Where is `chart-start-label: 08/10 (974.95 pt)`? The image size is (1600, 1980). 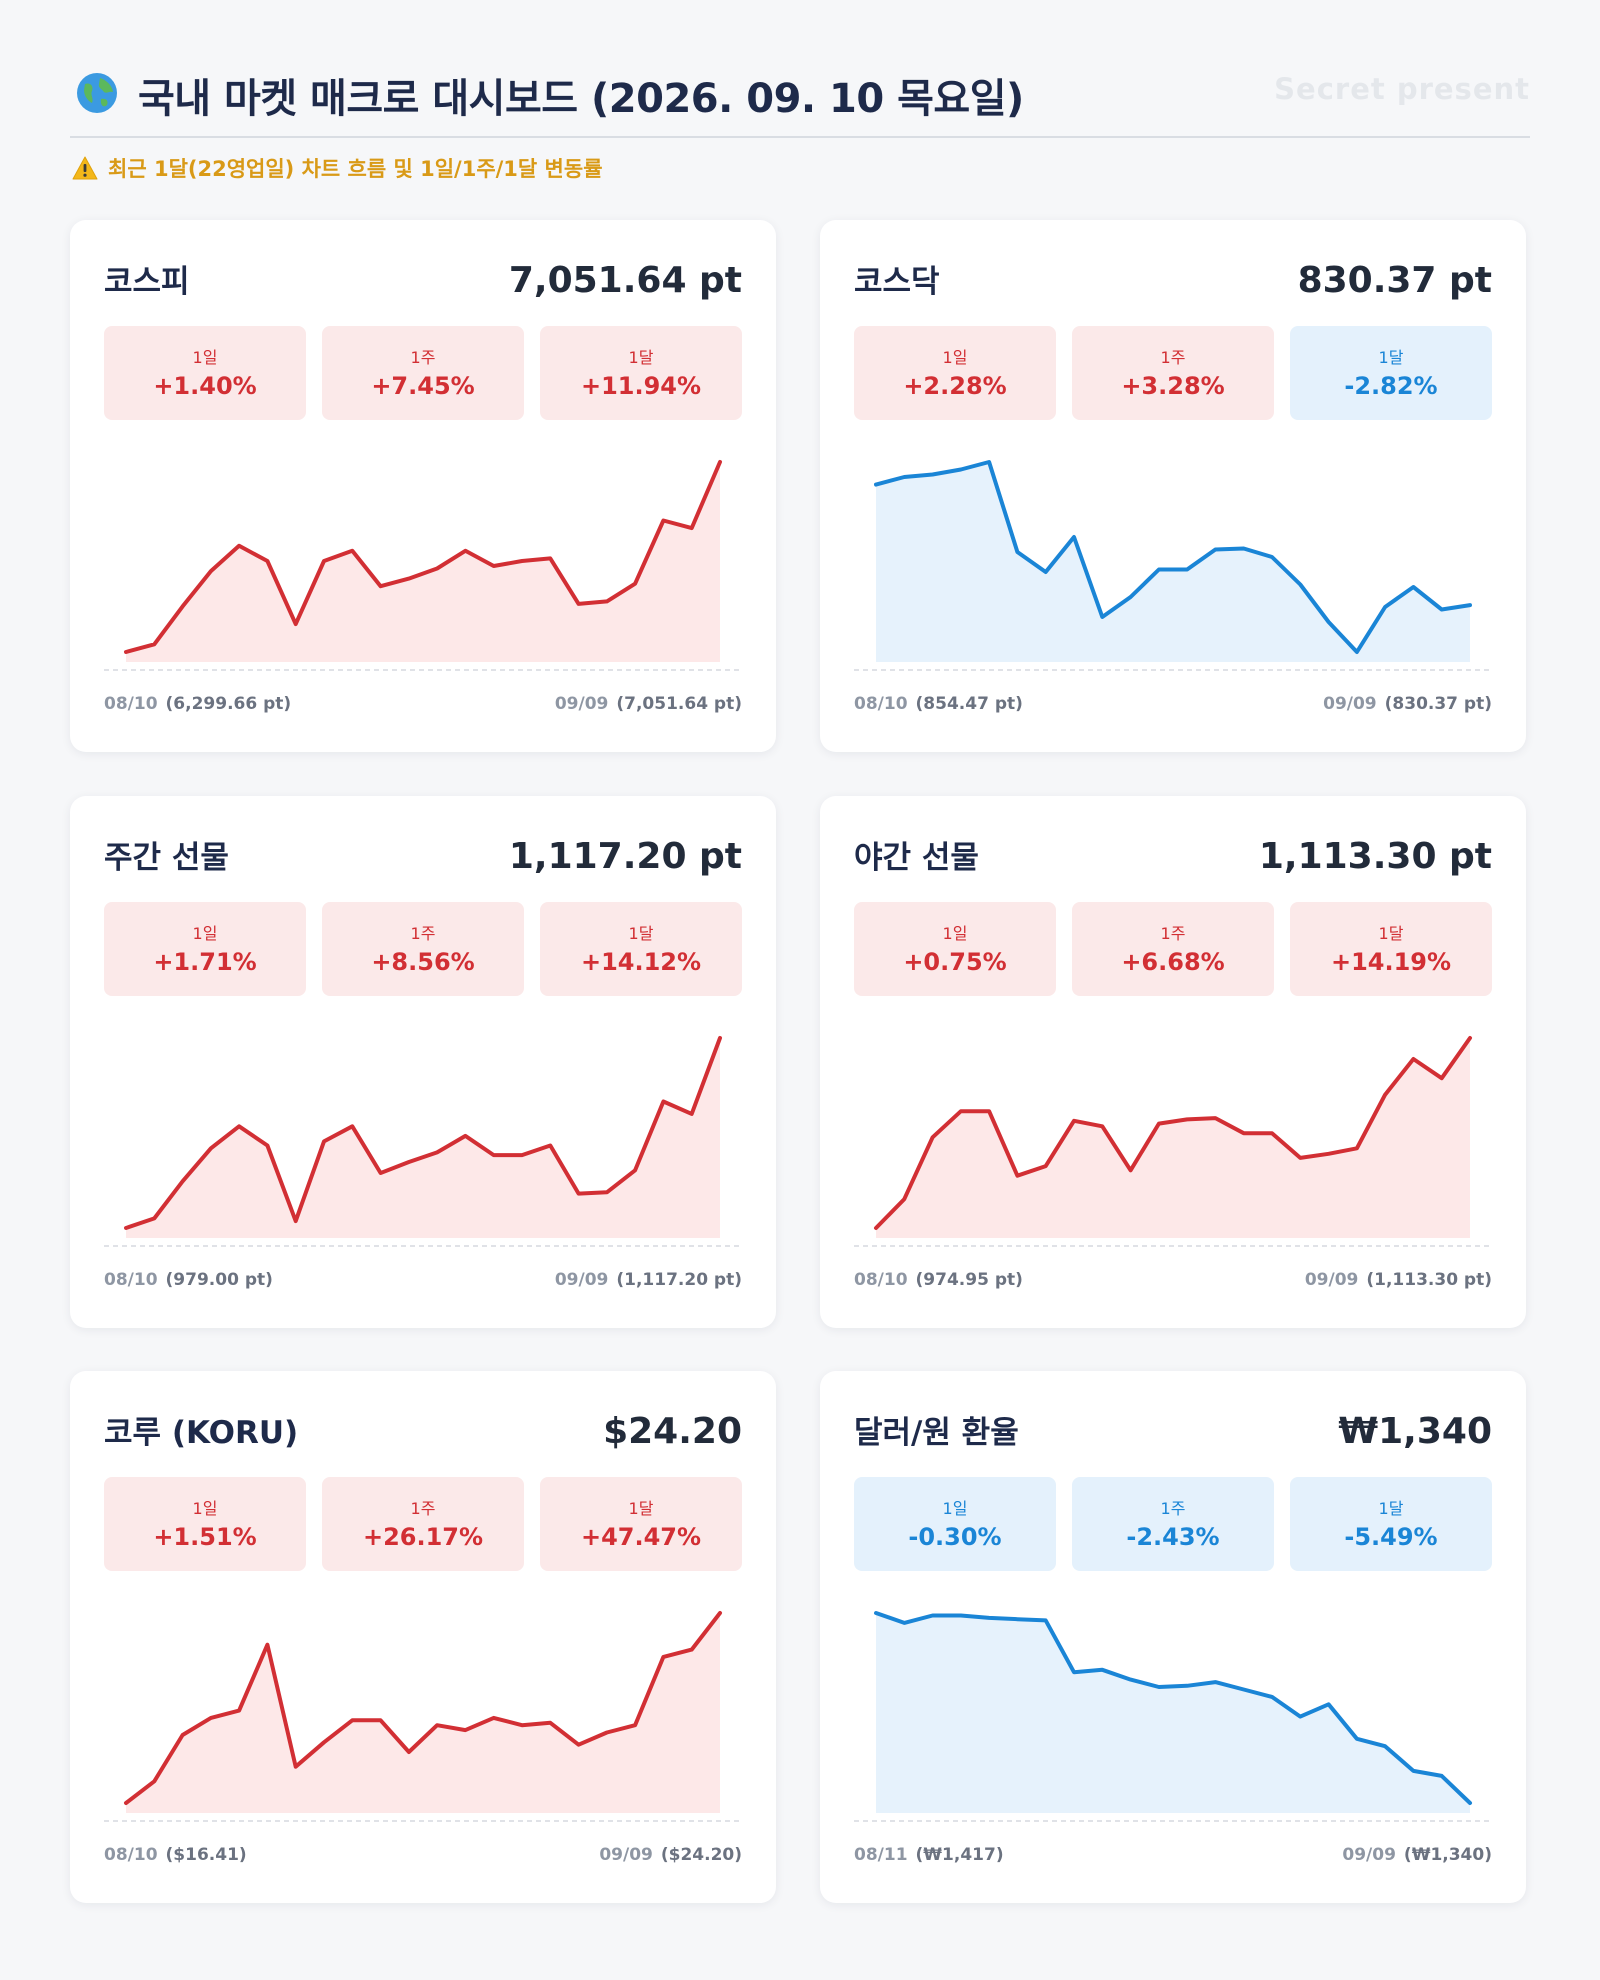
chart-start-label: 08/10 (974.95 pt) is located at coordinates (938, 1280).